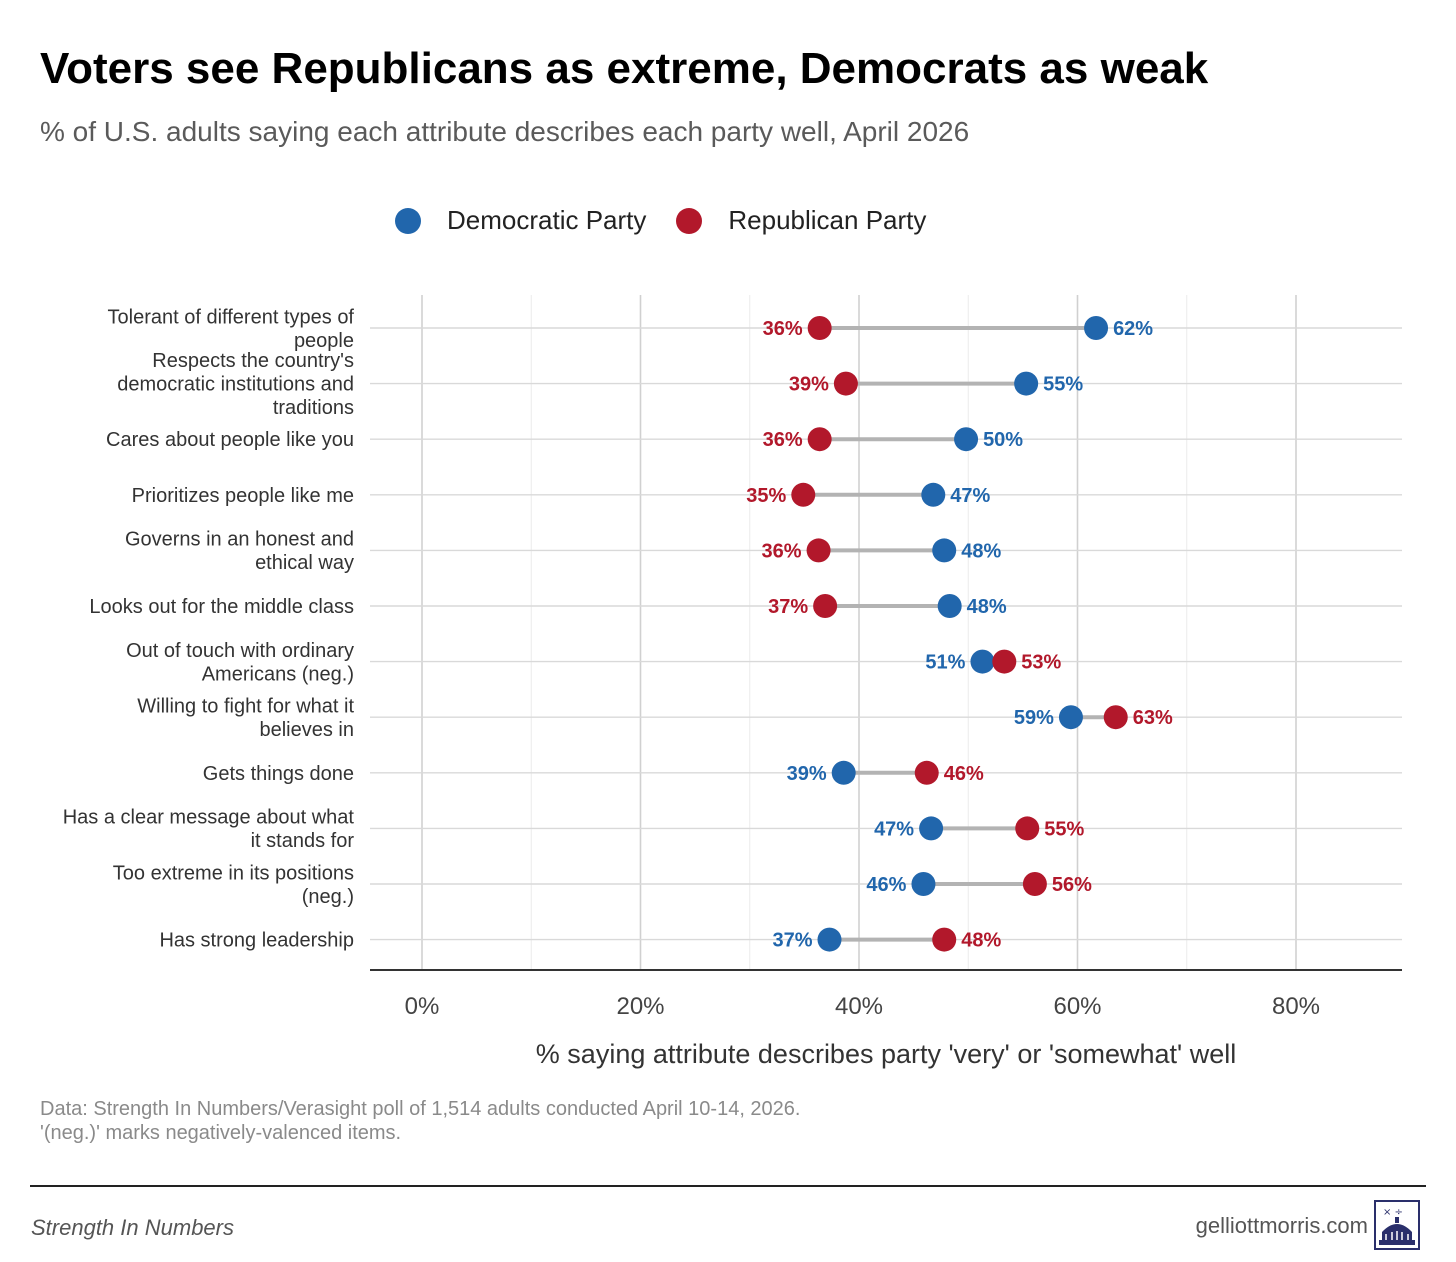  I want to click on dem-data-label: 37%, so click(792, 941).